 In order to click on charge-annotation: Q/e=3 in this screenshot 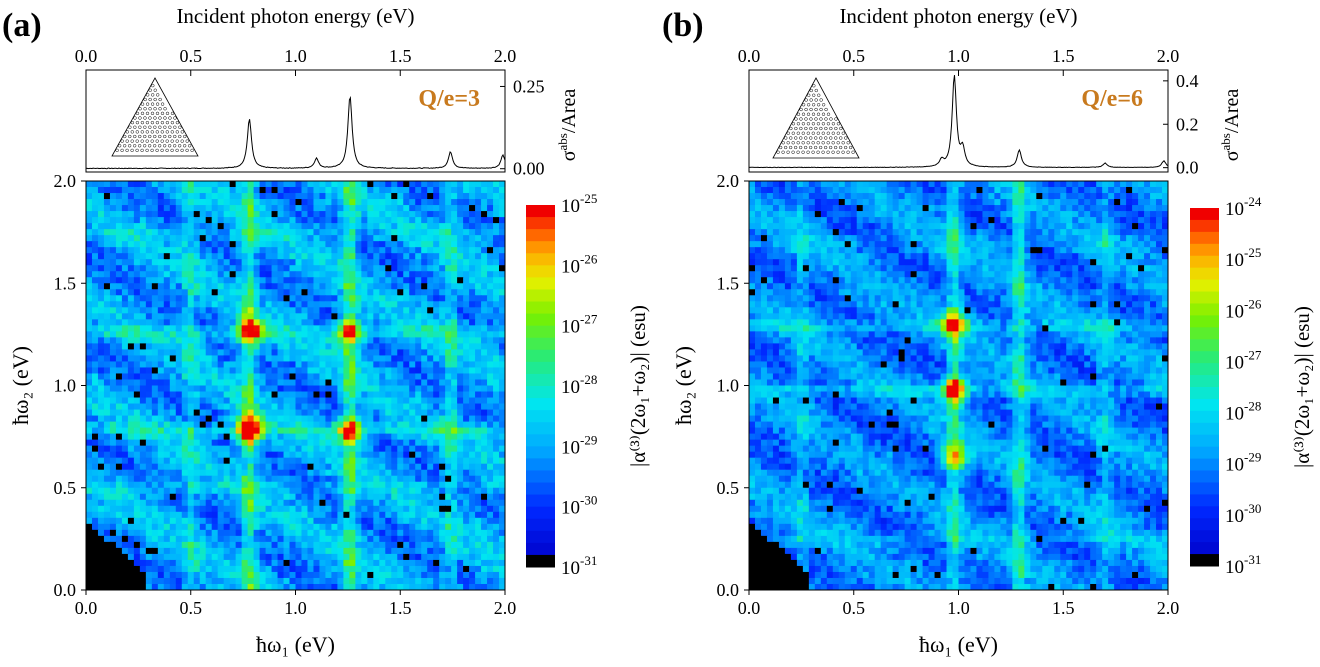, I will do `click(449, 99)`.